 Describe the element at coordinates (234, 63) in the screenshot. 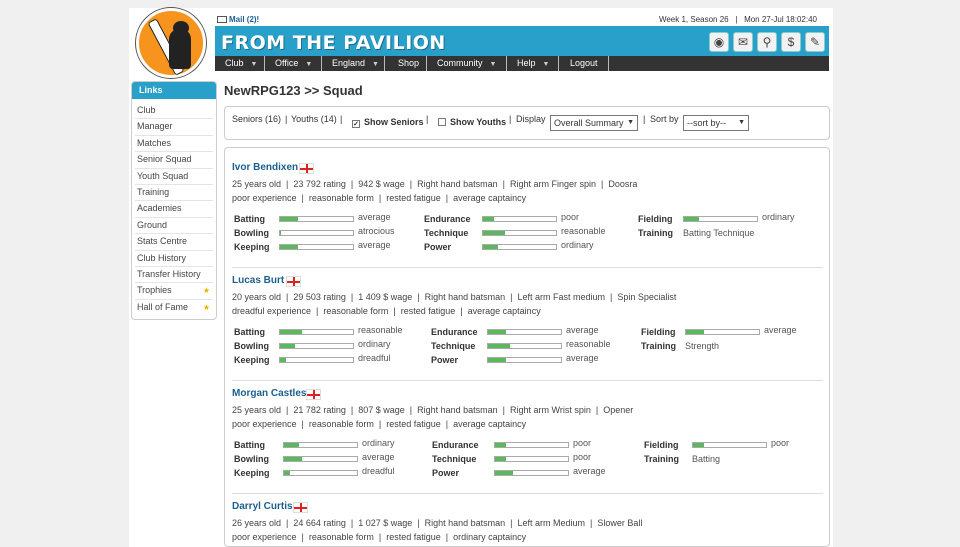

I see `nav-label: Club` at that location.